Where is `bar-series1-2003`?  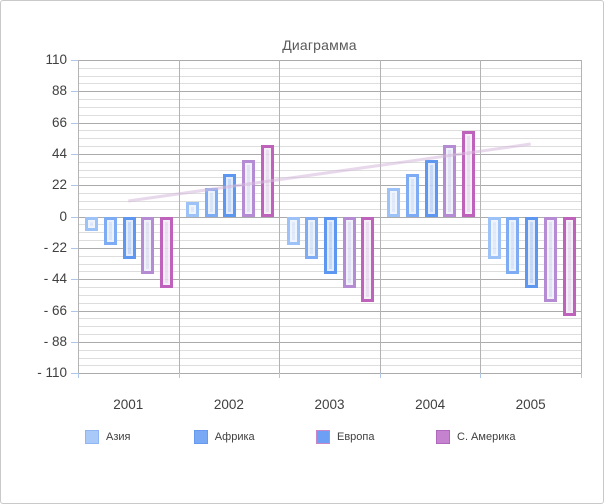 bar-series1-2003 is located at coordinates (293, 231).